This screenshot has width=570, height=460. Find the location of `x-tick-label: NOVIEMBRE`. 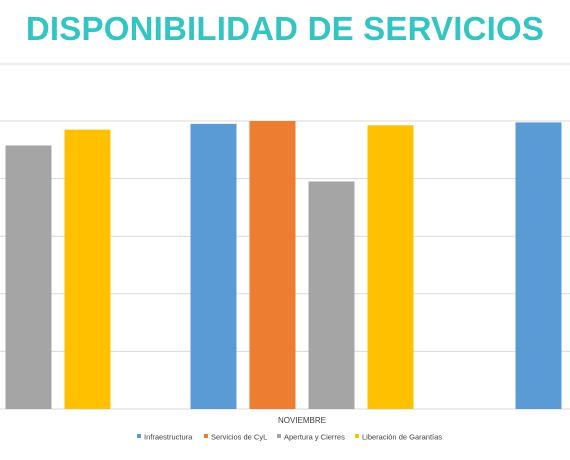

x-tick-label: NOVIEMBRE is located at coordinates (302, 420).